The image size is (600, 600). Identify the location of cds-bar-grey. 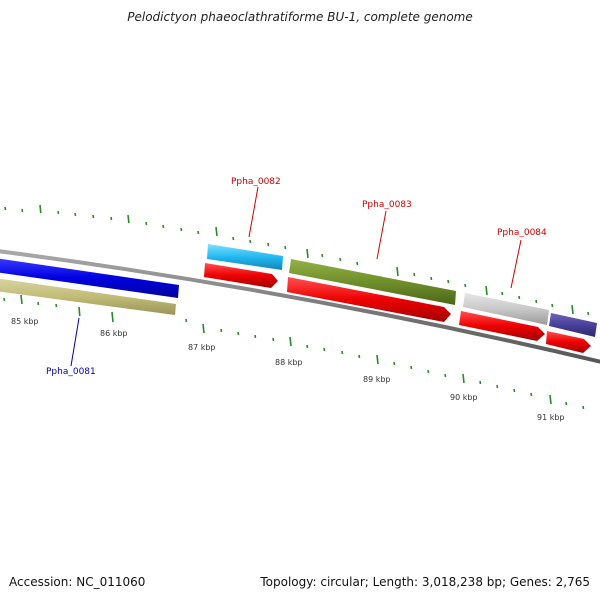
(506, 309).